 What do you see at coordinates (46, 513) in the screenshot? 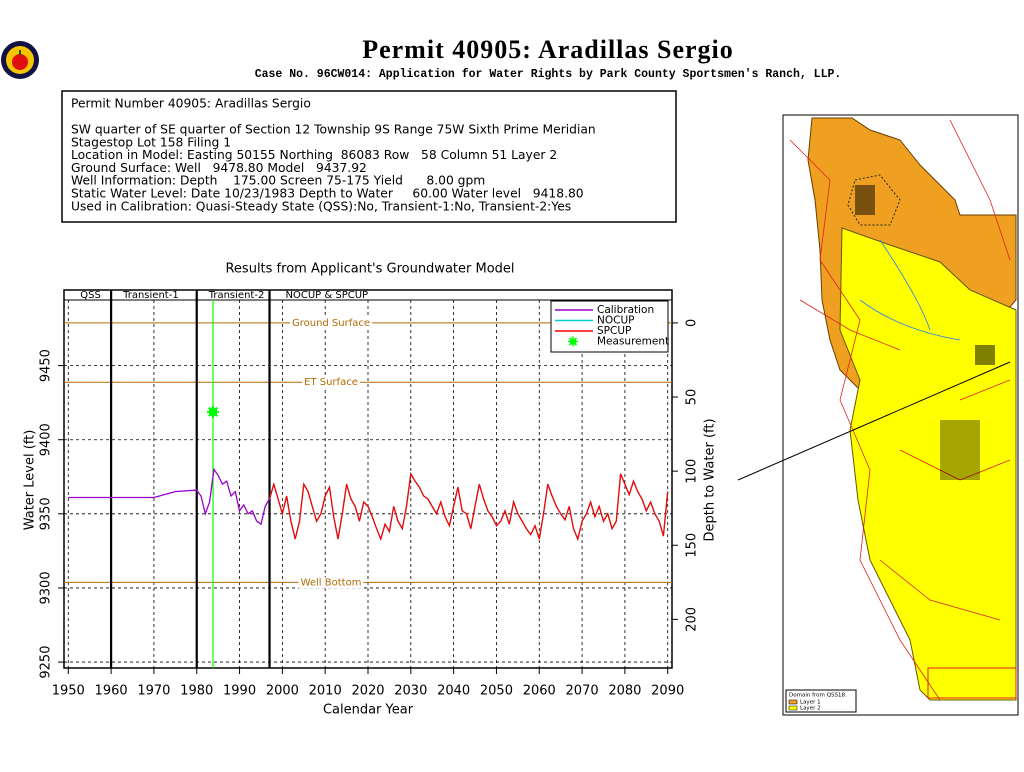
I see `y-tick-label: 9350` at bounding box center [46, 513].